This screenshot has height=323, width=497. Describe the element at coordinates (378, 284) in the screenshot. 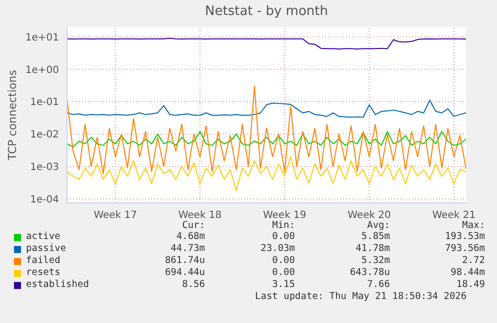

I see `text: 7.66` at that location.